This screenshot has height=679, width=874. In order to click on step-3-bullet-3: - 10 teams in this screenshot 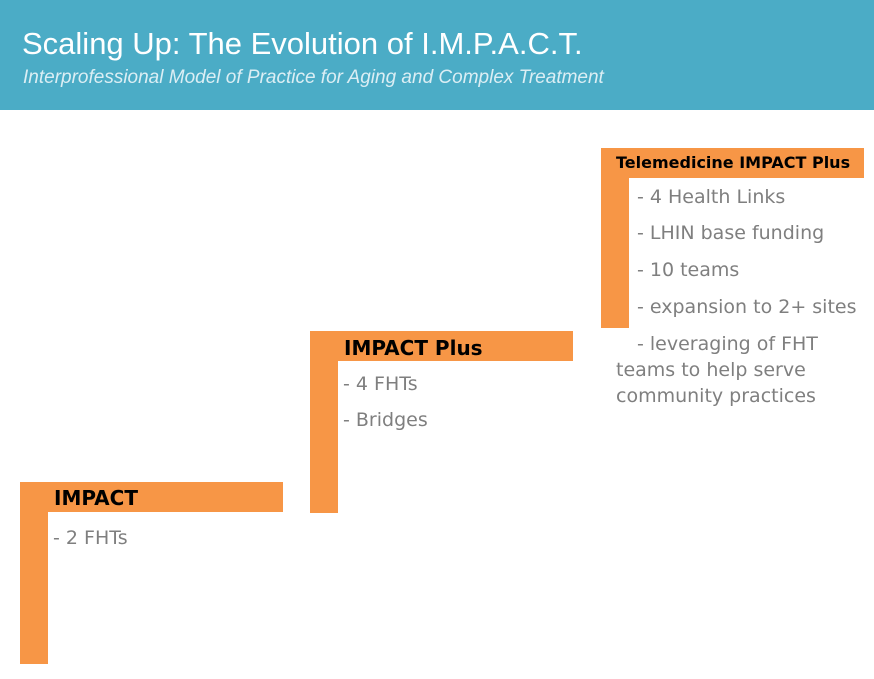, I will do `click(688, 270)`.